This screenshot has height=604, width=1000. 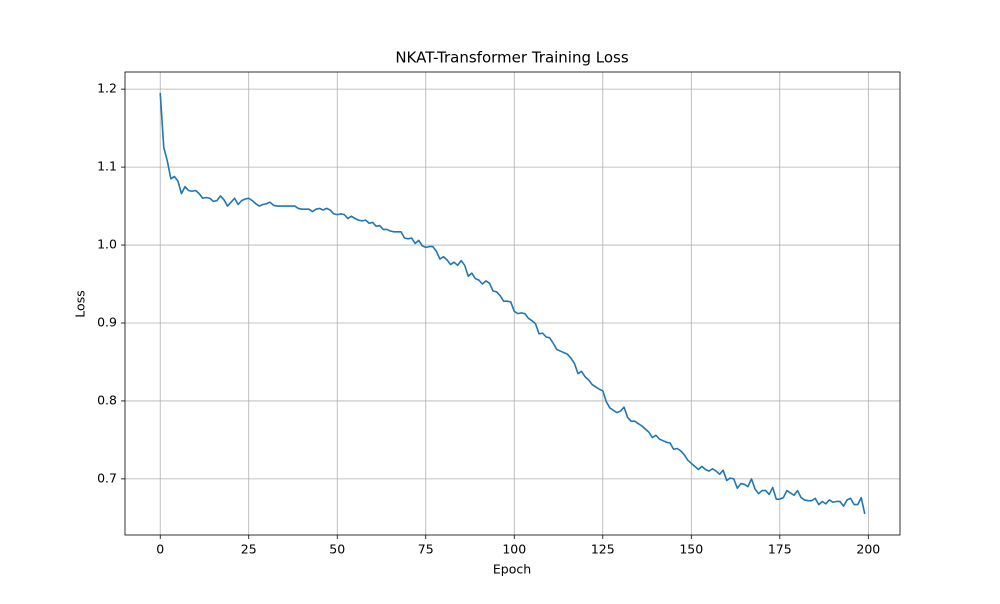 I want to click on y-tick-label: 0.9, so click(x=107, y=321).